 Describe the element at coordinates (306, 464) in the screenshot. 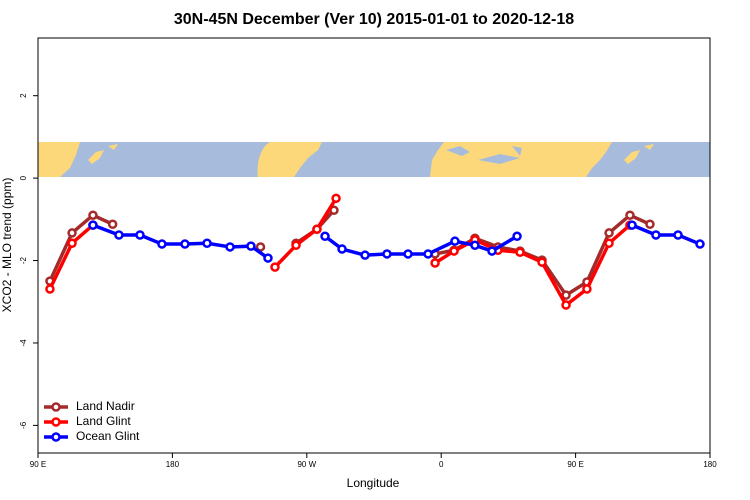

I see `x-tick-label: 90 W` at that location.